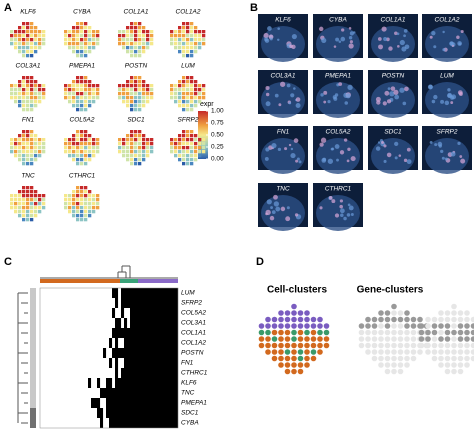 This screenshot has width=474, height=436. Describe the element at coordinates (33, 418) in the screenshot. I see `sidebar` at that location.